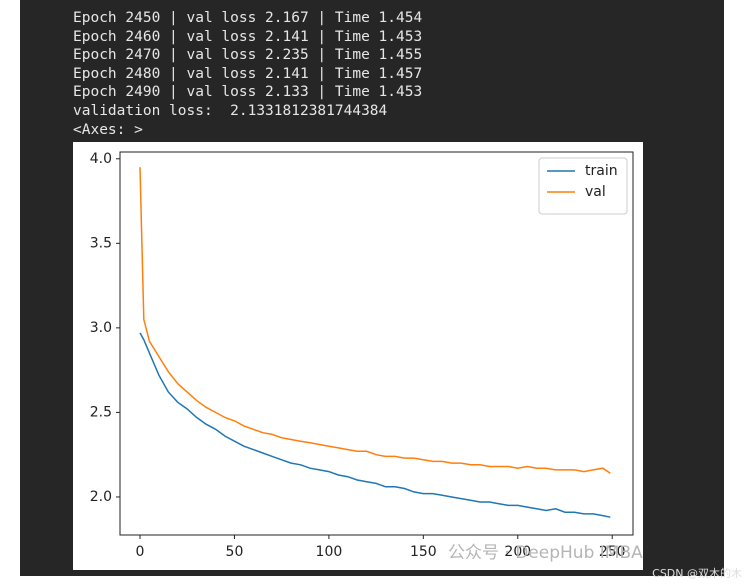 Image resolution: width=747 pixels, height=587 pixels. Describe the element at coordinates (423, 552) in the screenshot. I see `x-tick-label: 150` at that location.